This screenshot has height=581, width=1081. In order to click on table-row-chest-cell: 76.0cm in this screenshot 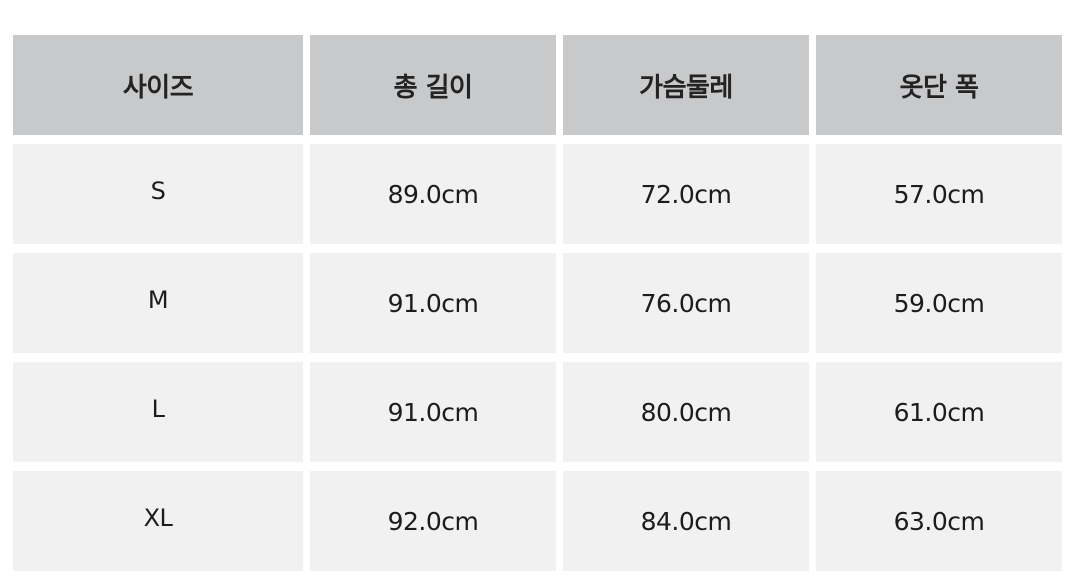, I will do `click(686, 303)`.